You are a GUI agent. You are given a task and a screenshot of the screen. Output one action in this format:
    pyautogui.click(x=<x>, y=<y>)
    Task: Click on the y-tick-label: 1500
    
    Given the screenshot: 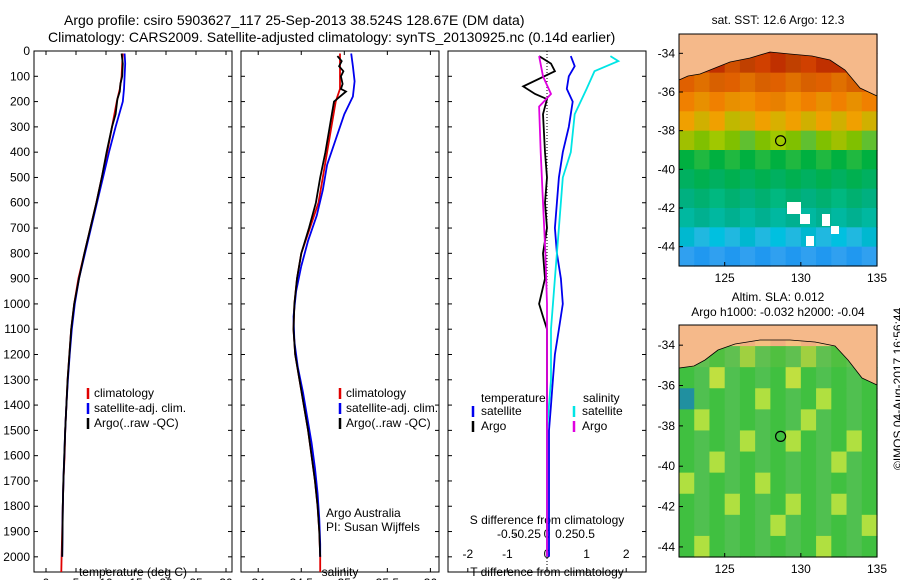 What is the action you would take?
    pyautogui.click(x=16, y=430)
    